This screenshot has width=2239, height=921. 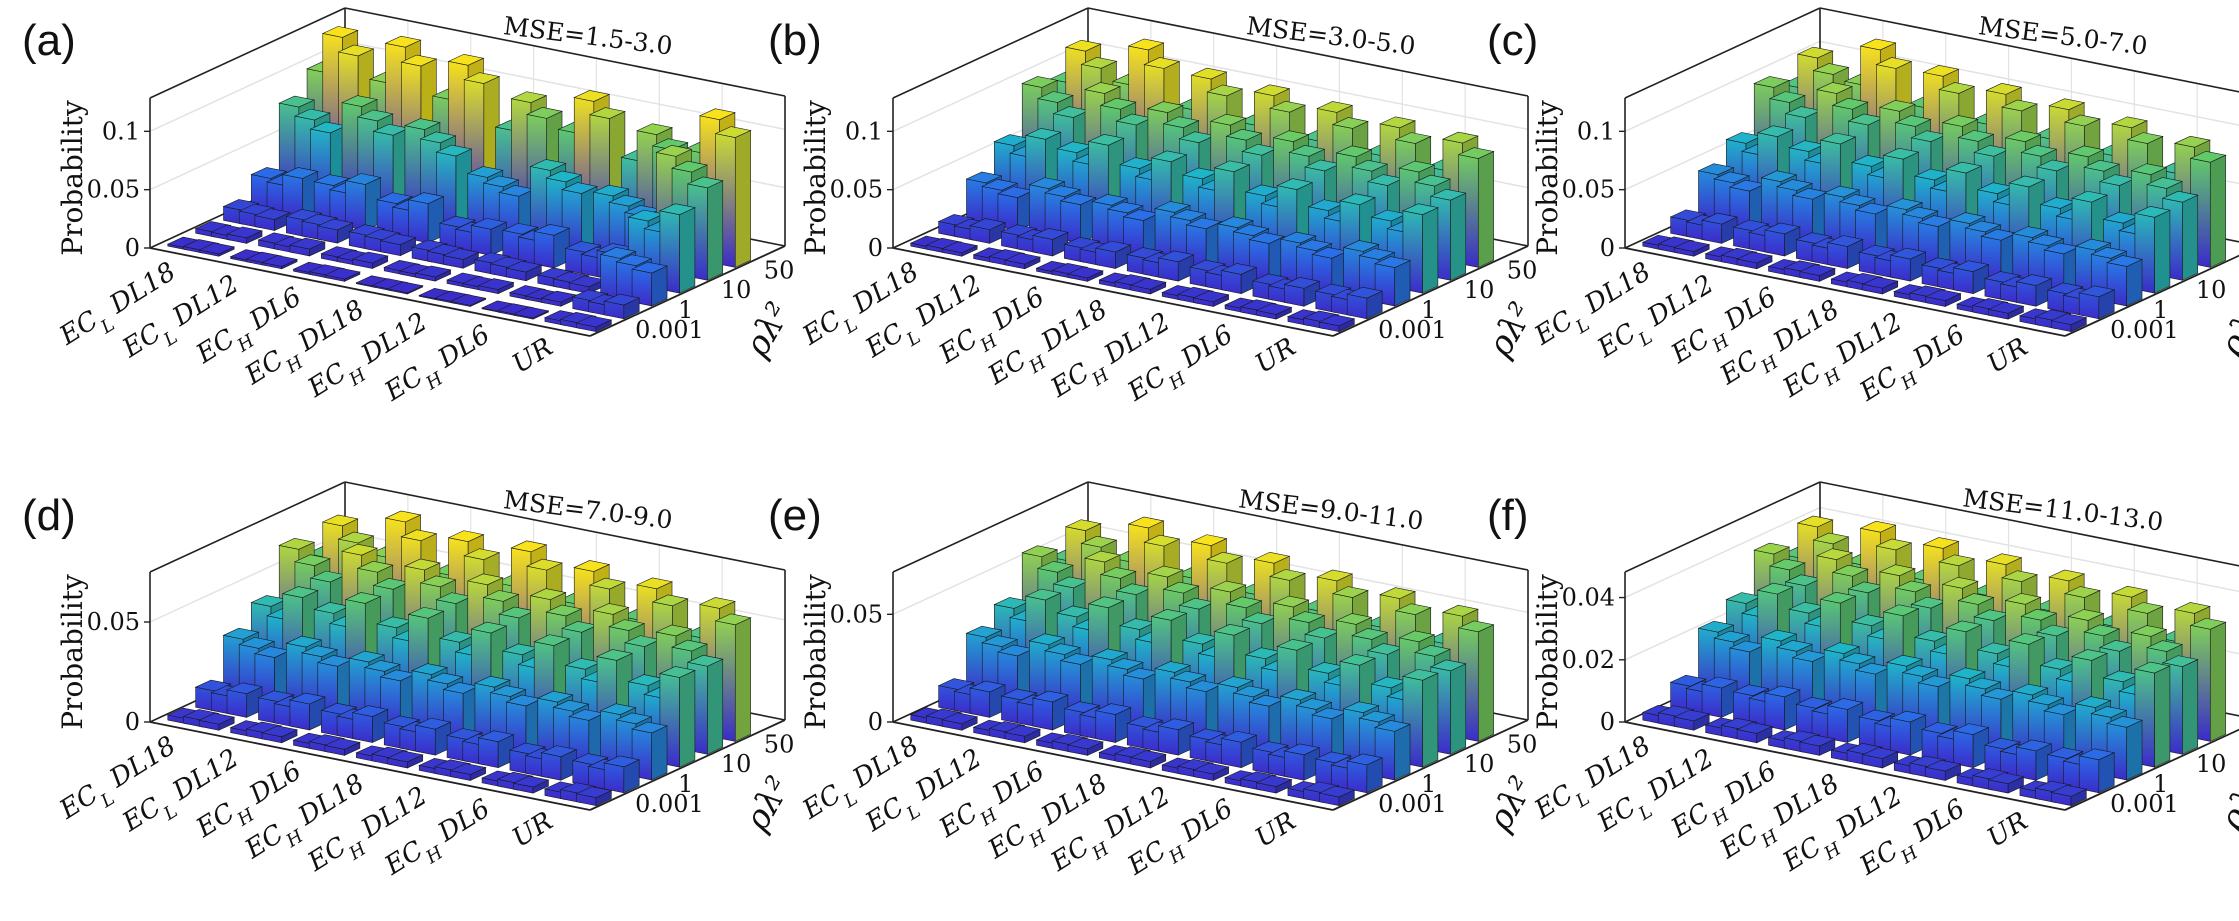 I want to click on panel-label: (c), so click(x=1512, y=40).